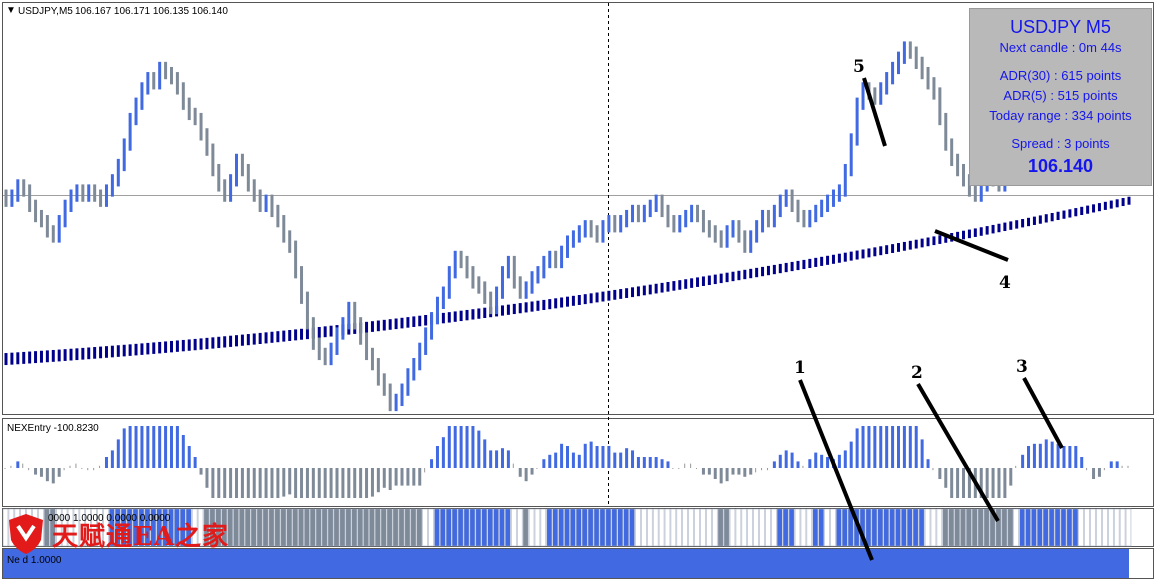  I want to click on info-panel-title: USDJPY M5, so click(1060, 27).